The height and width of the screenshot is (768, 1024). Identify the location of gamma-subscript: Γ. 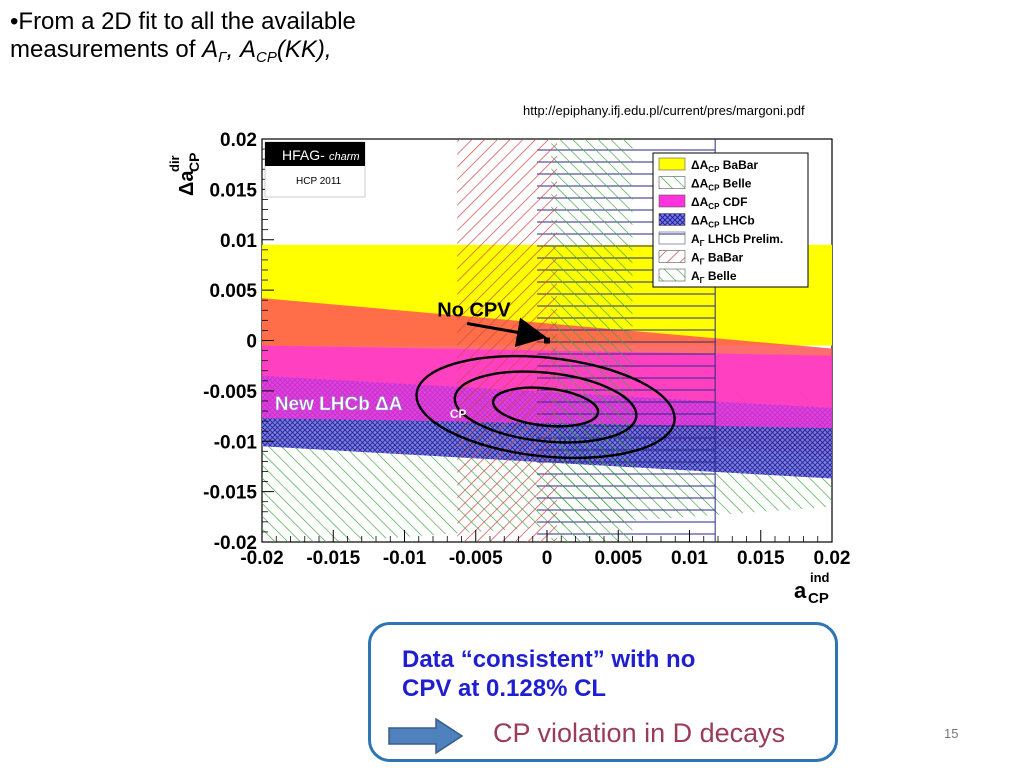
(222, 57).